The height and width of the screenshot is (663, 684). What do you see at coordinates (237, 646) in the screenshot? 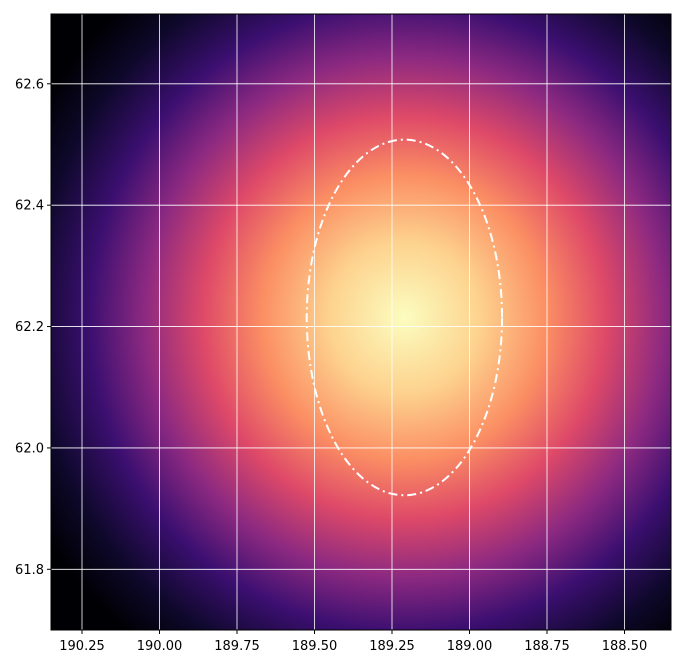
I see `x-tick-label: 189.75` at bounding box center [237, 646].